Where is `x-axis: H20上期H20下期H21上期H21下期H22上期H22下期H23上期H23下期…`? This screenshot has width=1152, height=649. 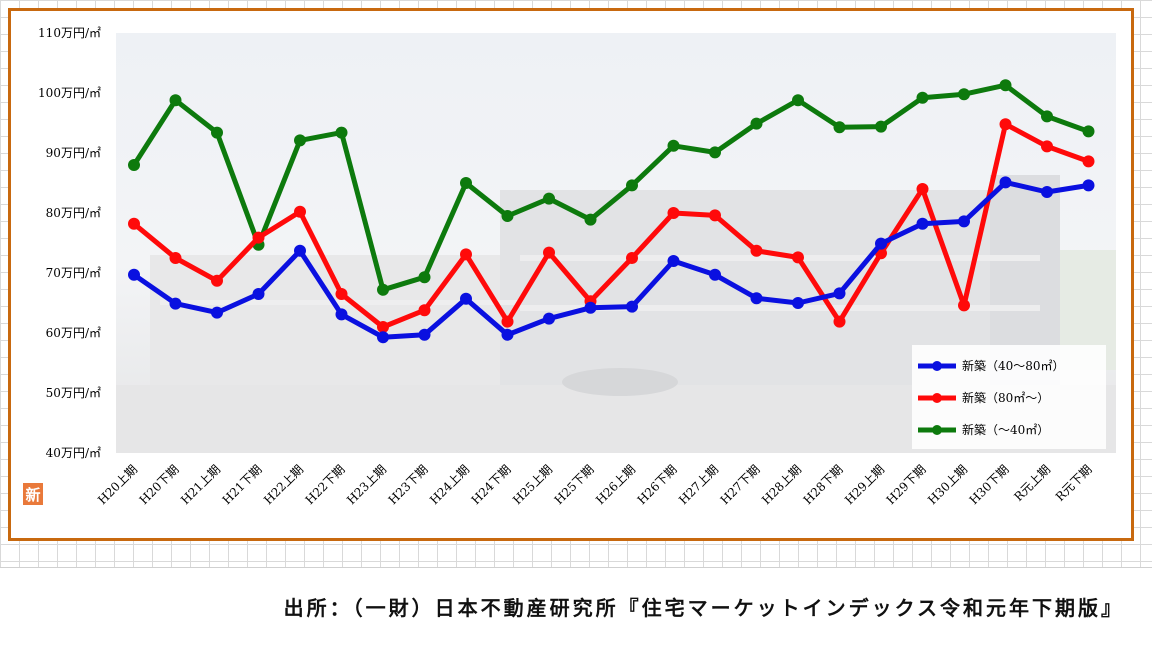
x-axis: H20上期H20下期H21上期H21下期H22上期H22下期H23上期H23下期… is located at coordinates (595, 484).